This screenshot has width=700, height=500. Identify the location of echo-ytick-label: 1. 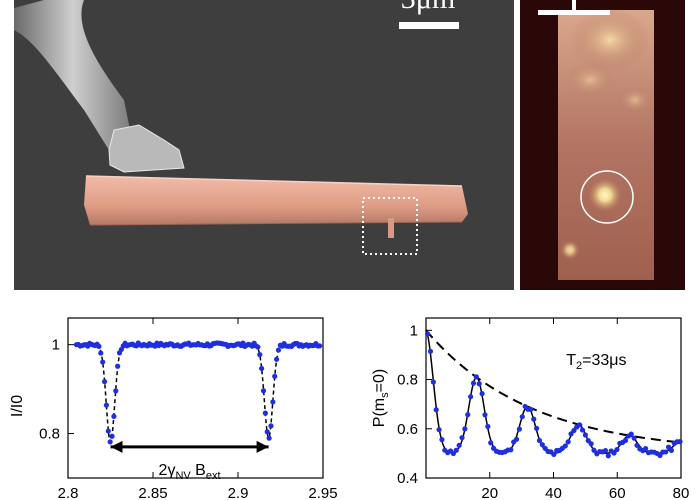
(414, 330).